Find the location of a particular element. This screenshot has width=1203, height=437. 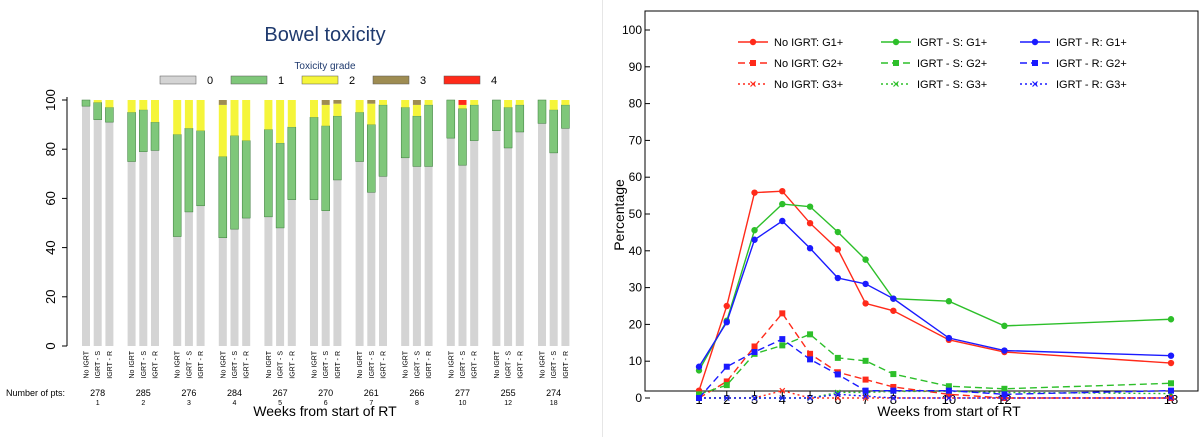

legend-label-1: No IGRT: G2+ is located at coordinates (808, 64).